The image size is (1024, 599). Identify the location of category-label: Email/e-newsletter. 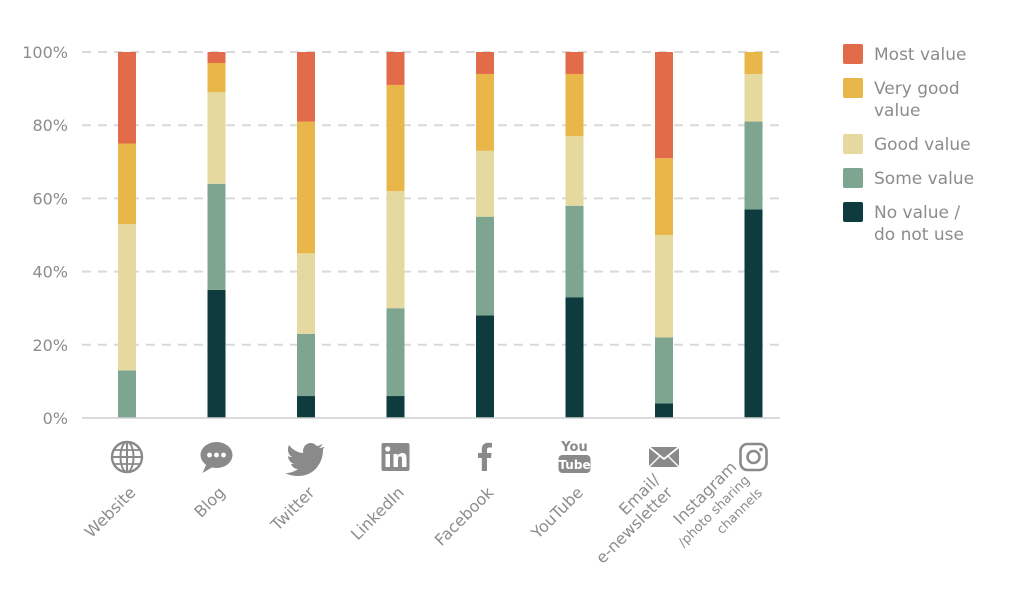
(628, 519).